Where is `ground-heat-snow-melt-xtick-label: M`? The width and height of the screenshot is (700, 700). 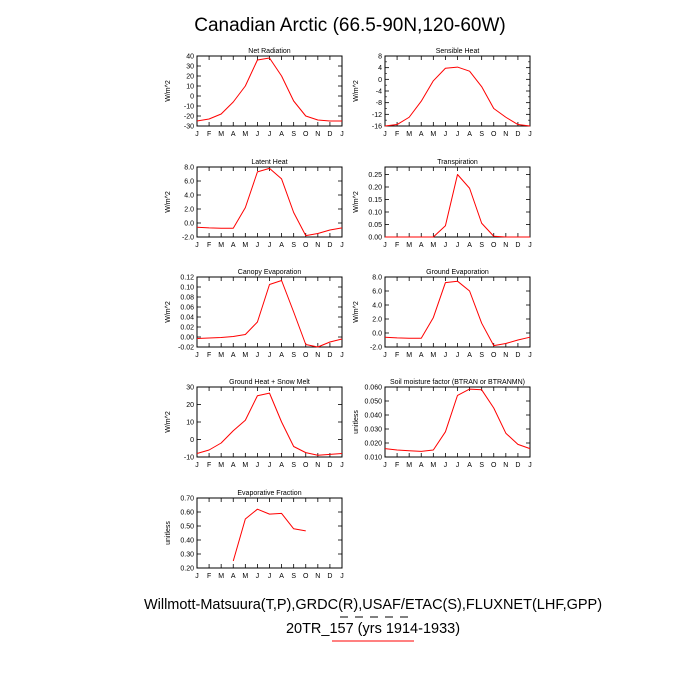
ground-heat-snow-melt-xtick-label: M is located at coordinates (221, 465).